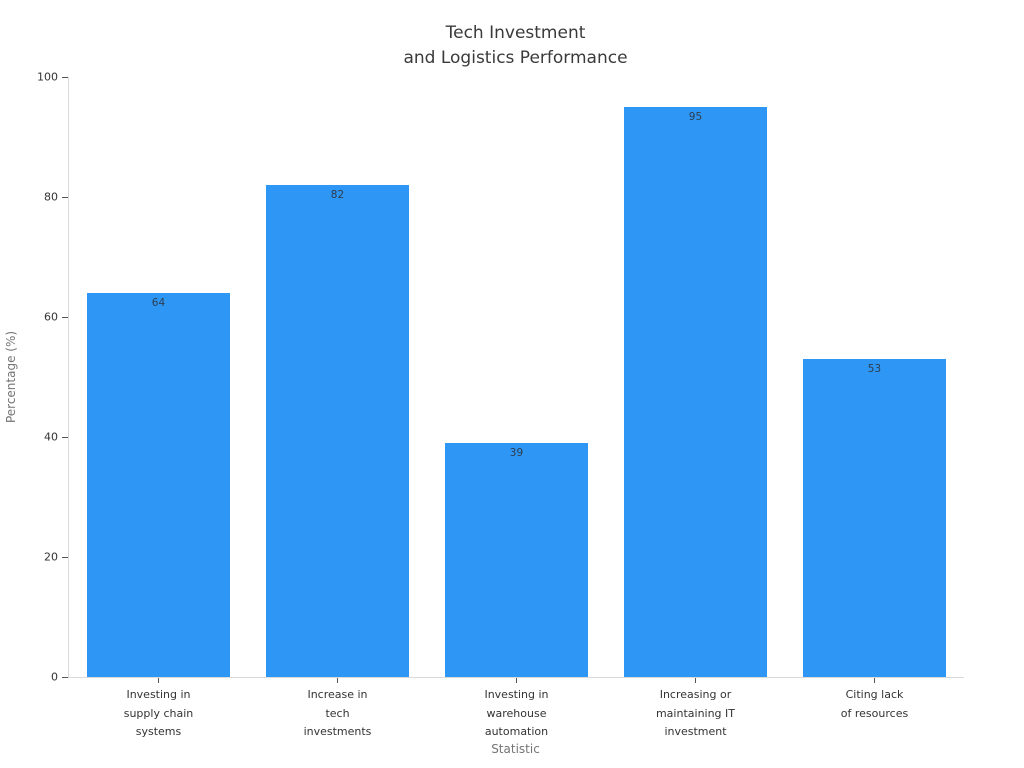 The image size is (1024, 768). Describe the element at coordinates (337, 431) in the screenshot. I see `bar-2: 82` at that location.